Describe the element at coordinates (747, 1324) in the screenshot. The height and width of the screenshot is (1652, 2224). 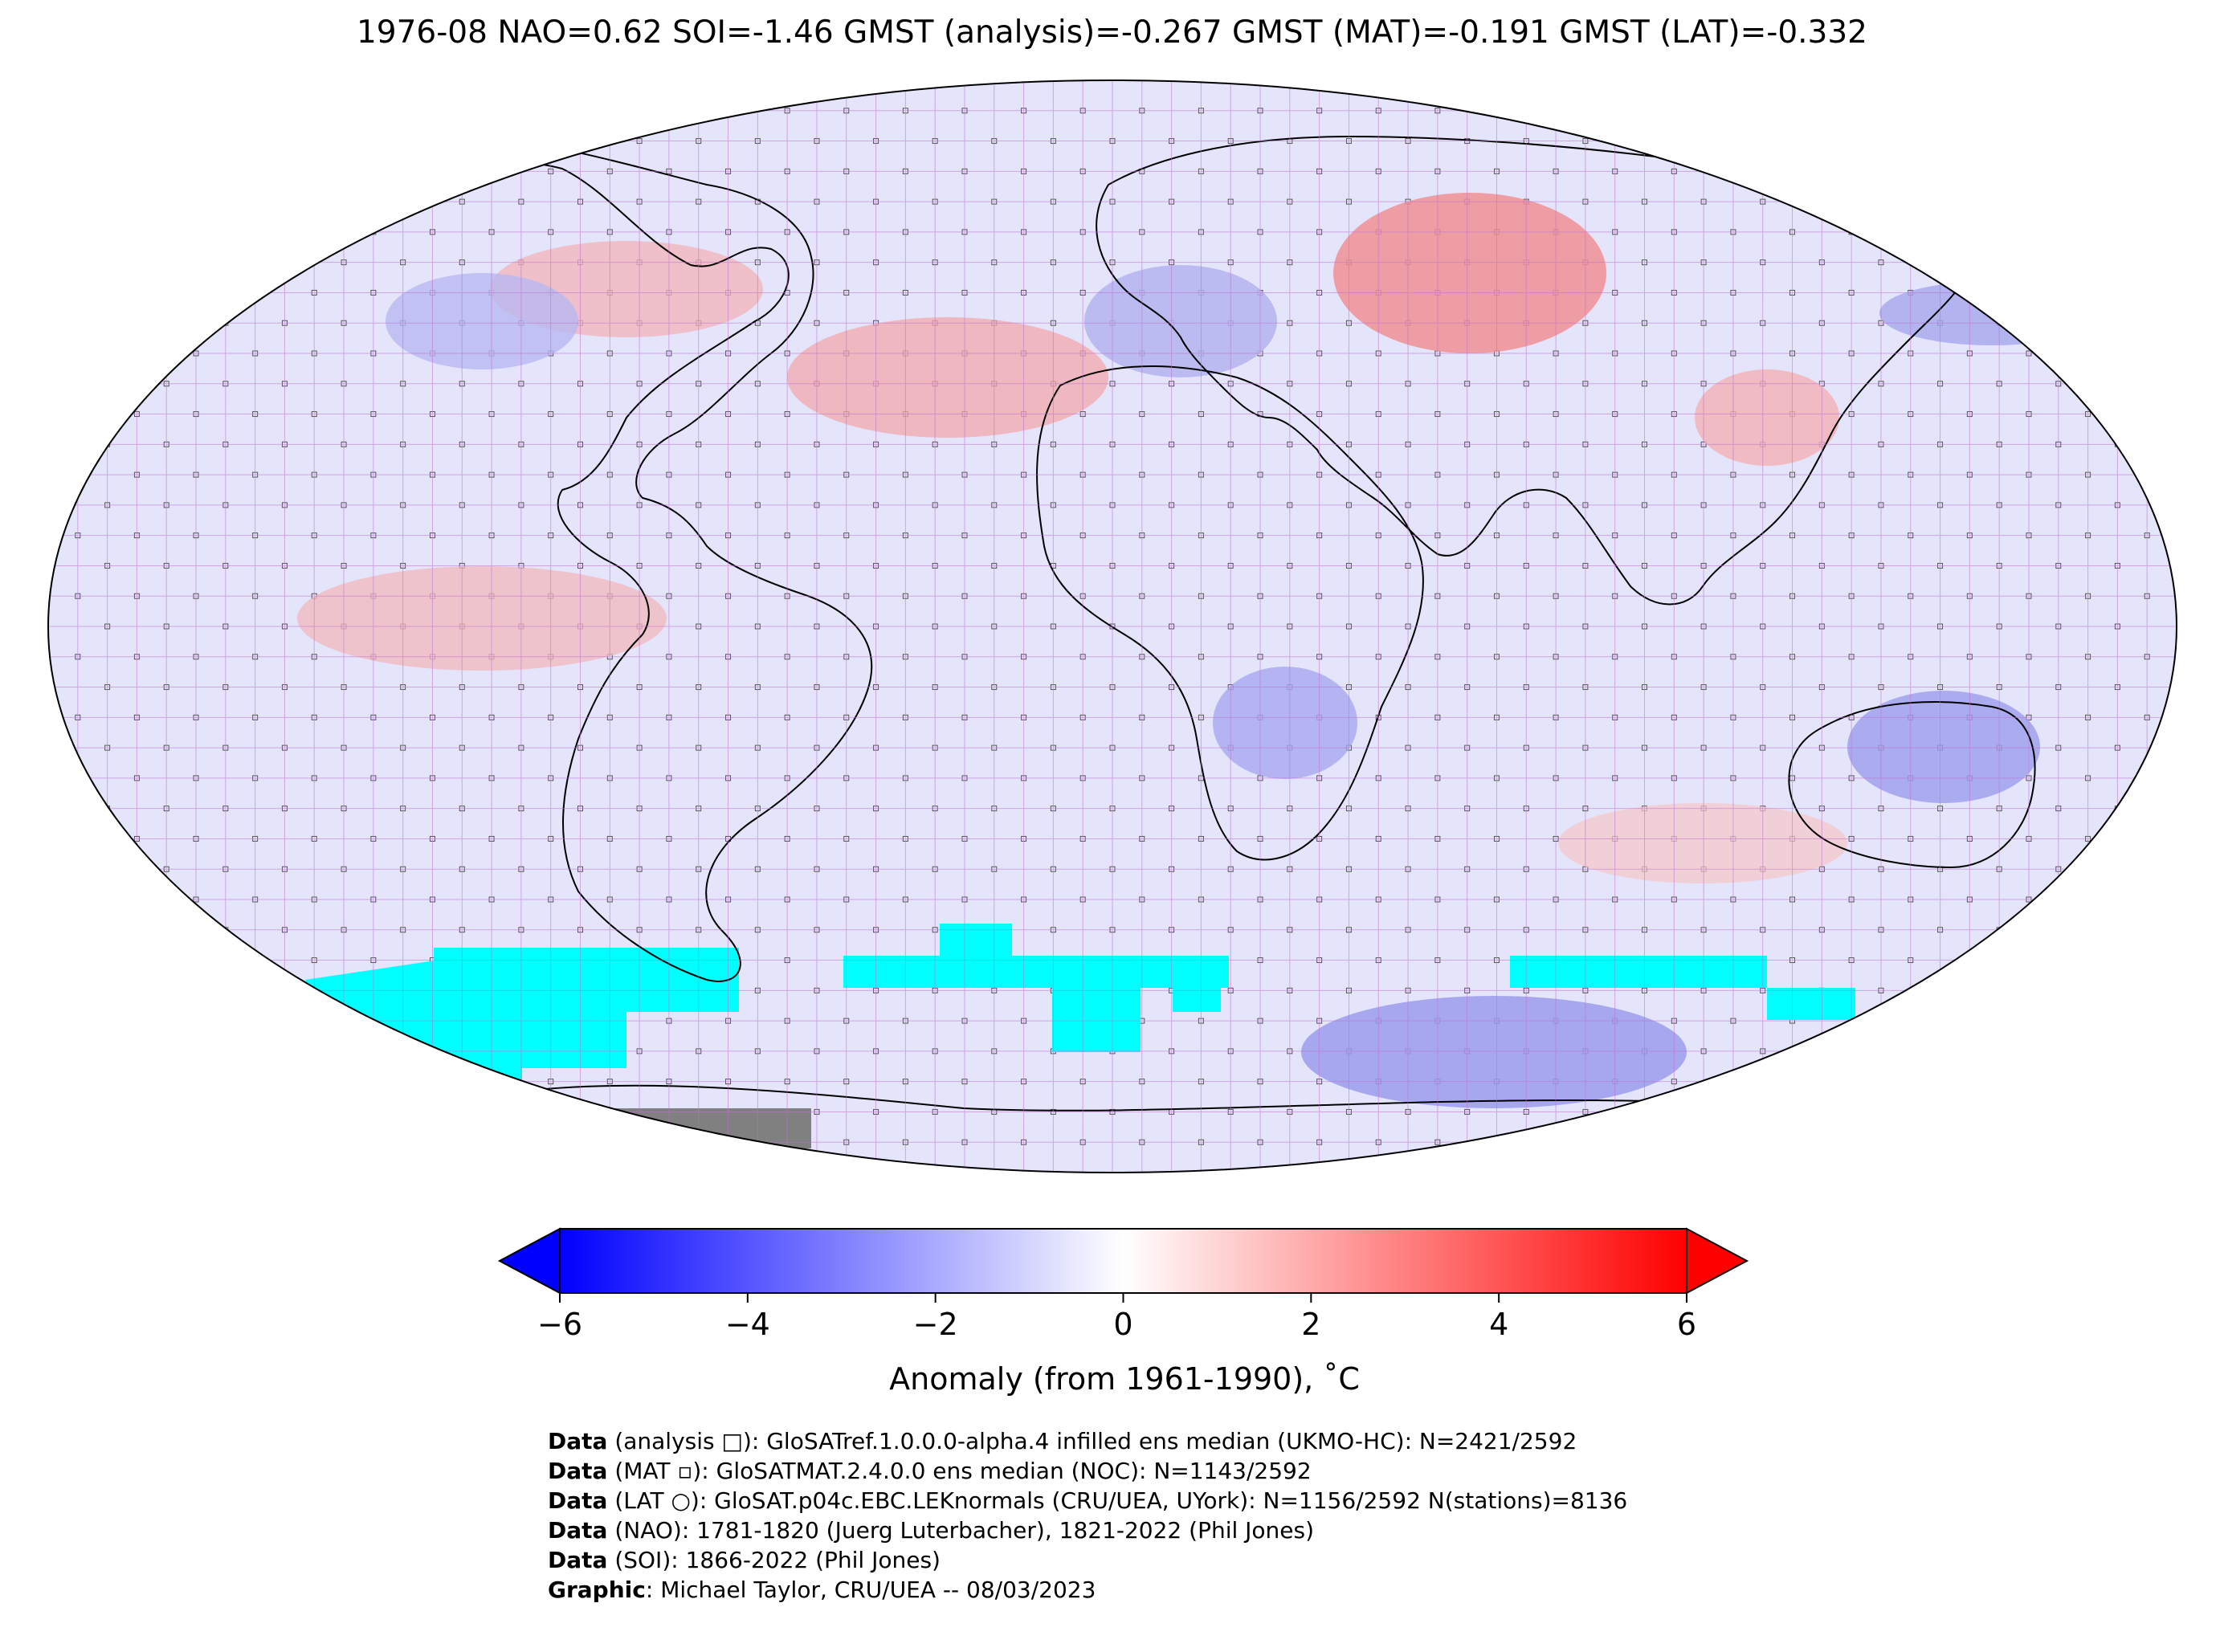
I see `colorbar-tick-label: −4` at that location.